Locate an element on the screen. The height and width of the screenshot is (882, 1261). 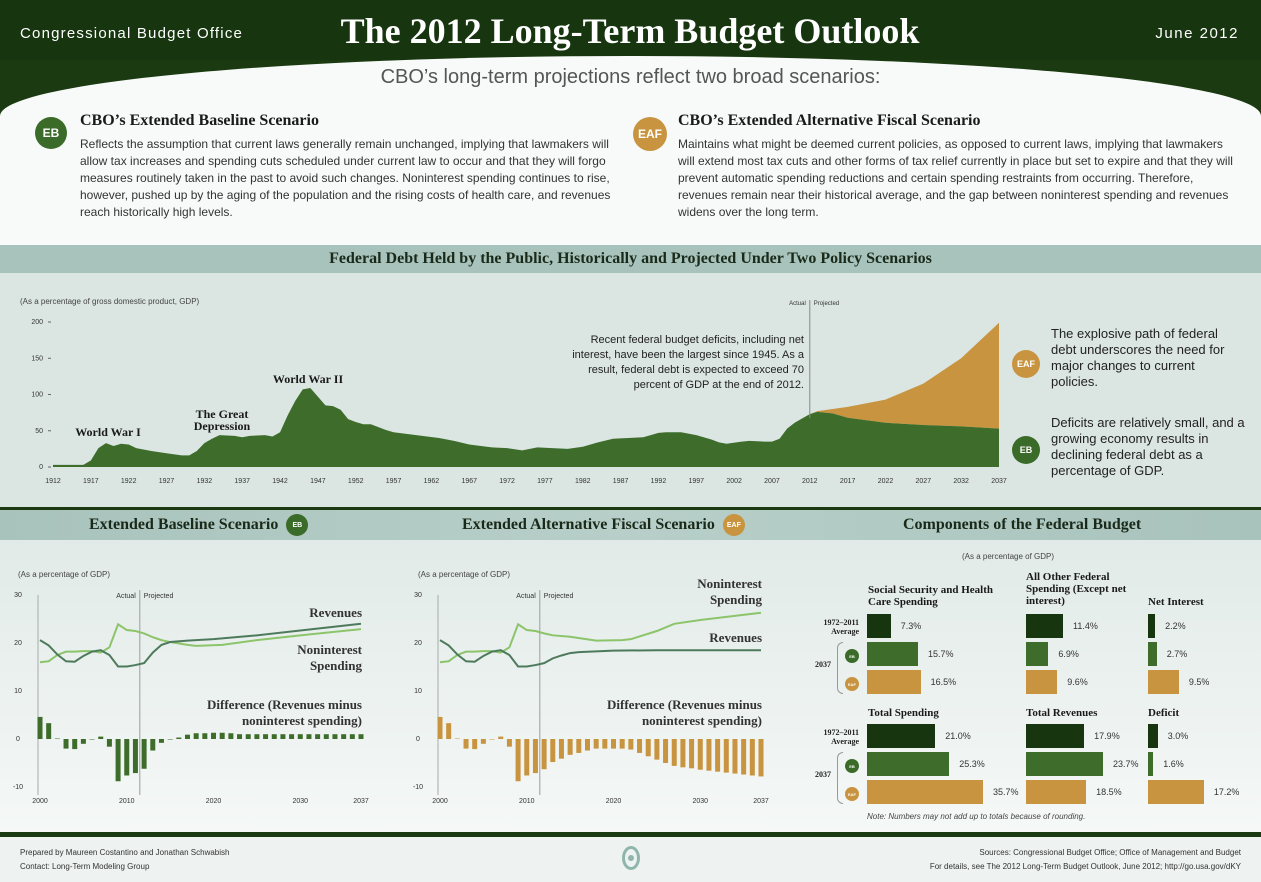
event-annotation: World War II is located at coordinates (308, 379).